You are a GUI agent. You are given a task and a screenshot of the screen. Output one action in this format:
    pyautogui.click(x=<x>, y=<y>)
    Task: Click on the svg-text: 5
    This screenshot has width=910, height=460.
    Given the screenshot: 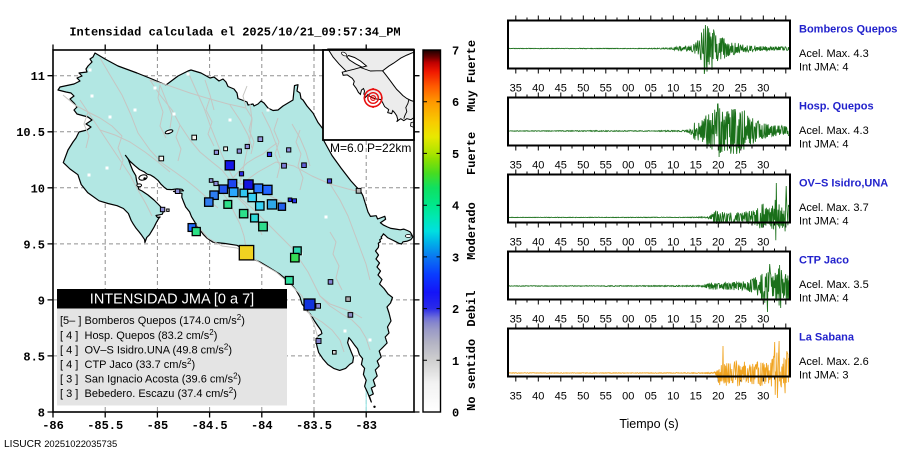 What is the action you would take?
    pyautogui.click(x=455, y=155)
    